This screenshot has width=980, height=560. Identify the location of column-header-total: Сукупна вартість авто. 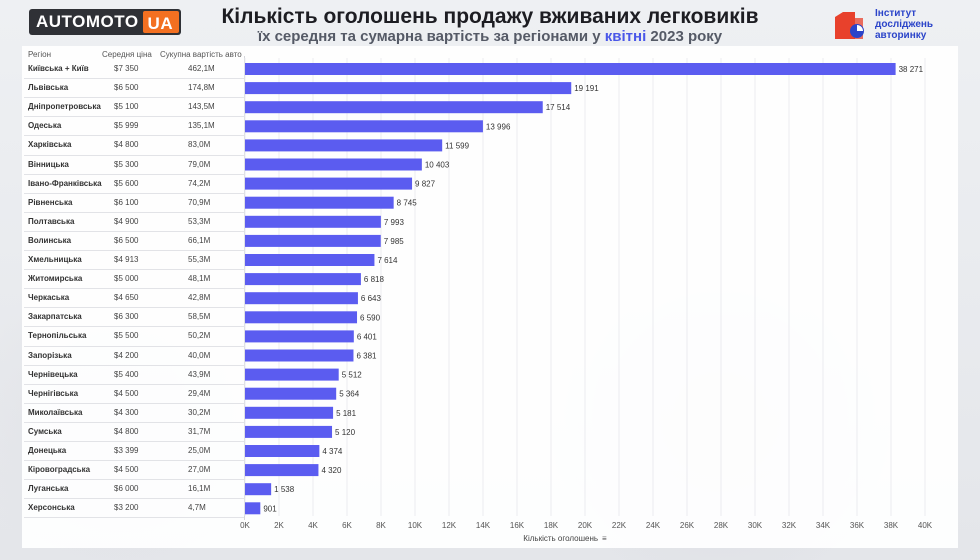
(201, 54).